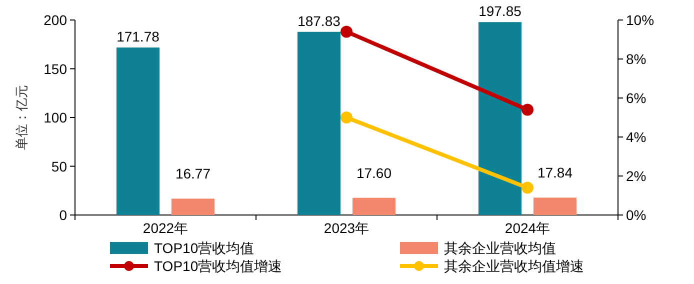  I want to click on y-tick-label: 0, so click(63, 215).